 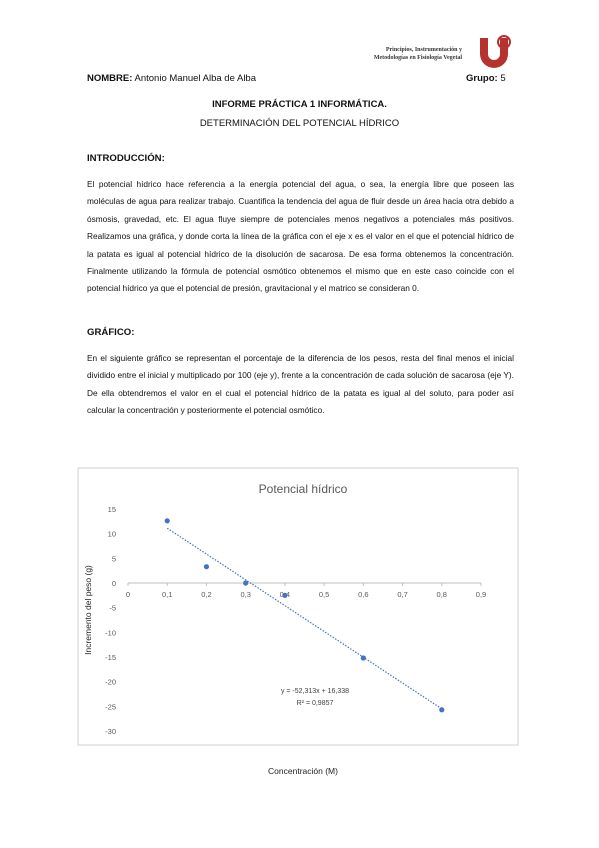 I want to click on x-tick-label: 0,5, so click(x=324, y=594).